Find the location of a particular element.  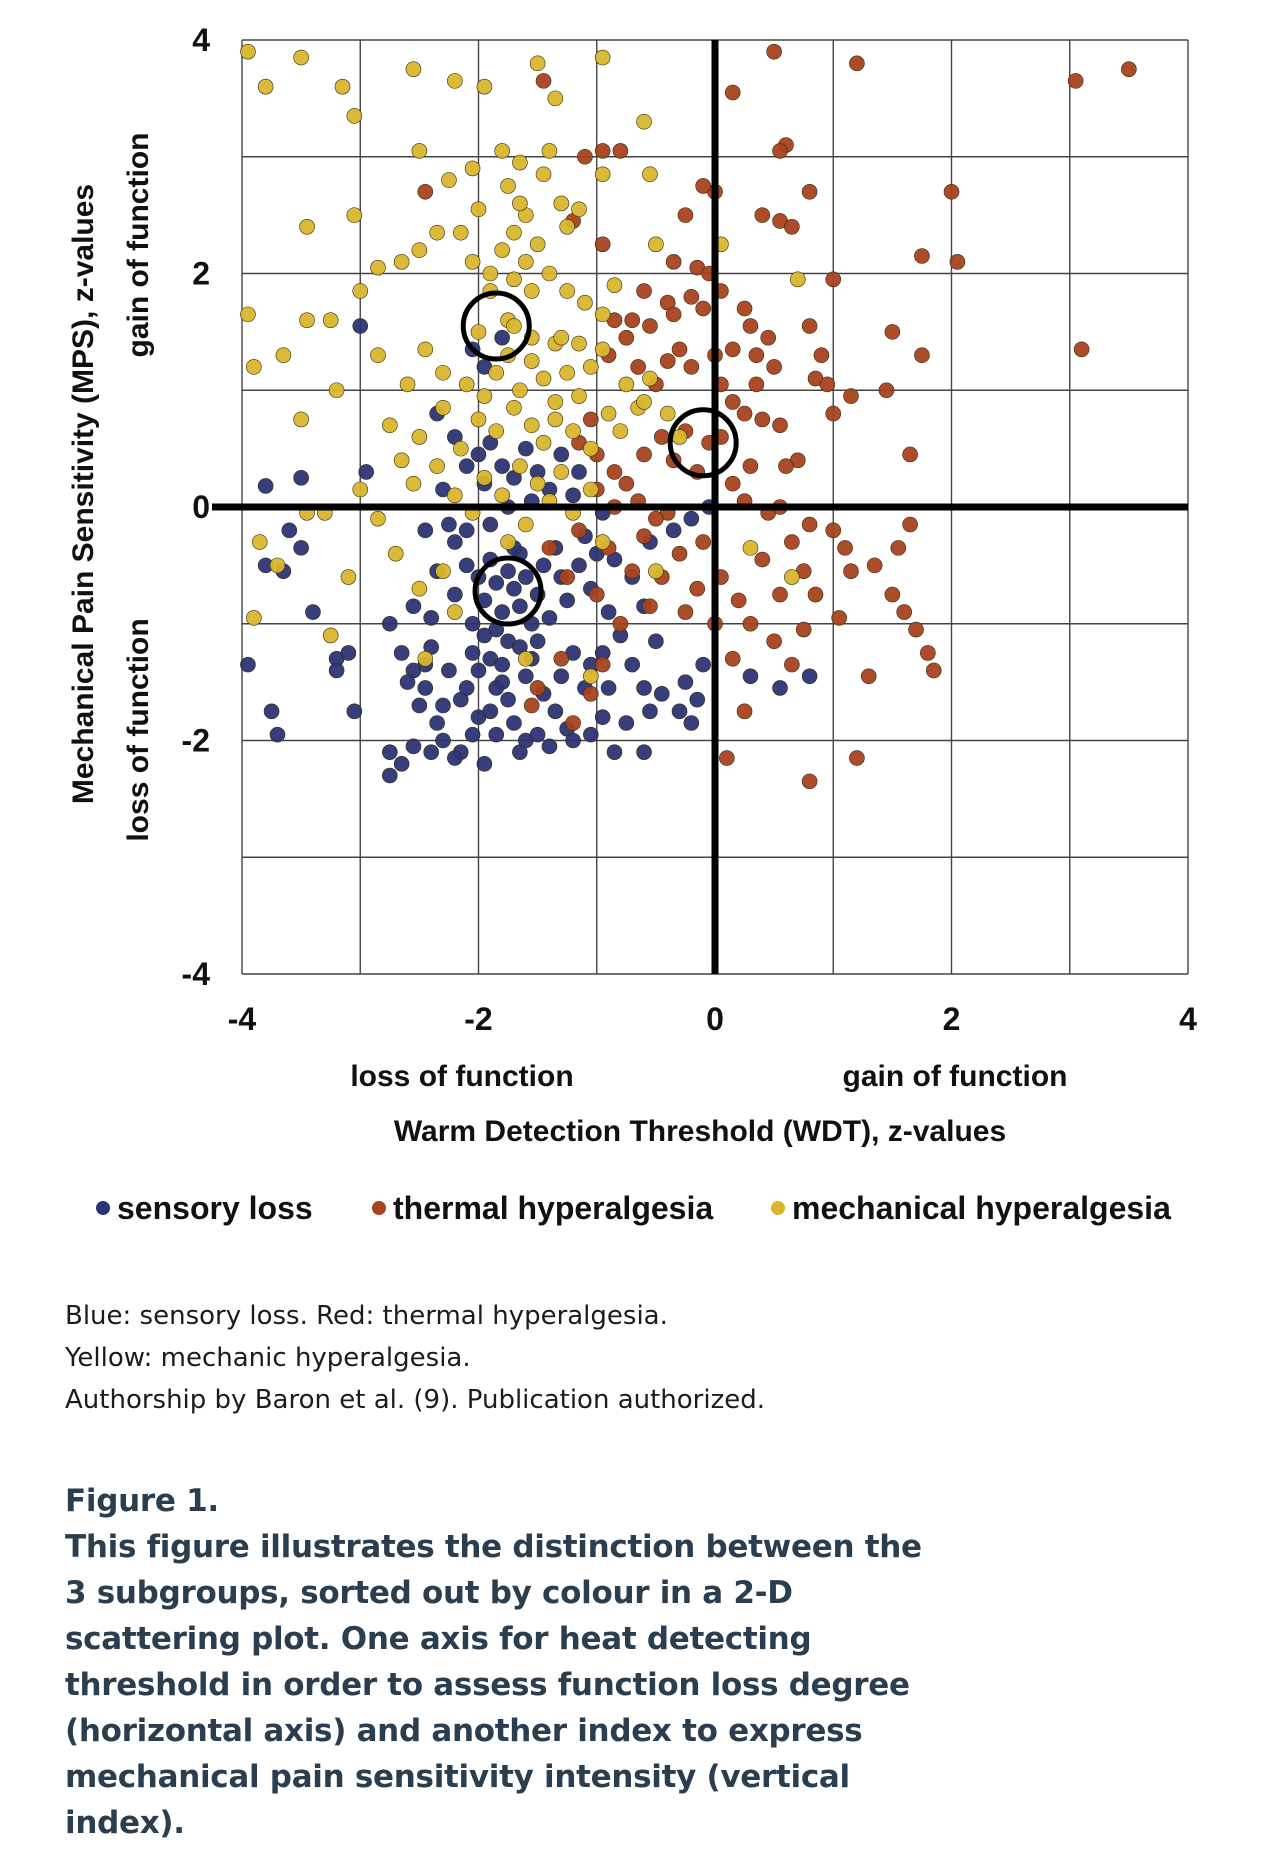

y-gain-label: gain of function is located at coordinates (138, 245).